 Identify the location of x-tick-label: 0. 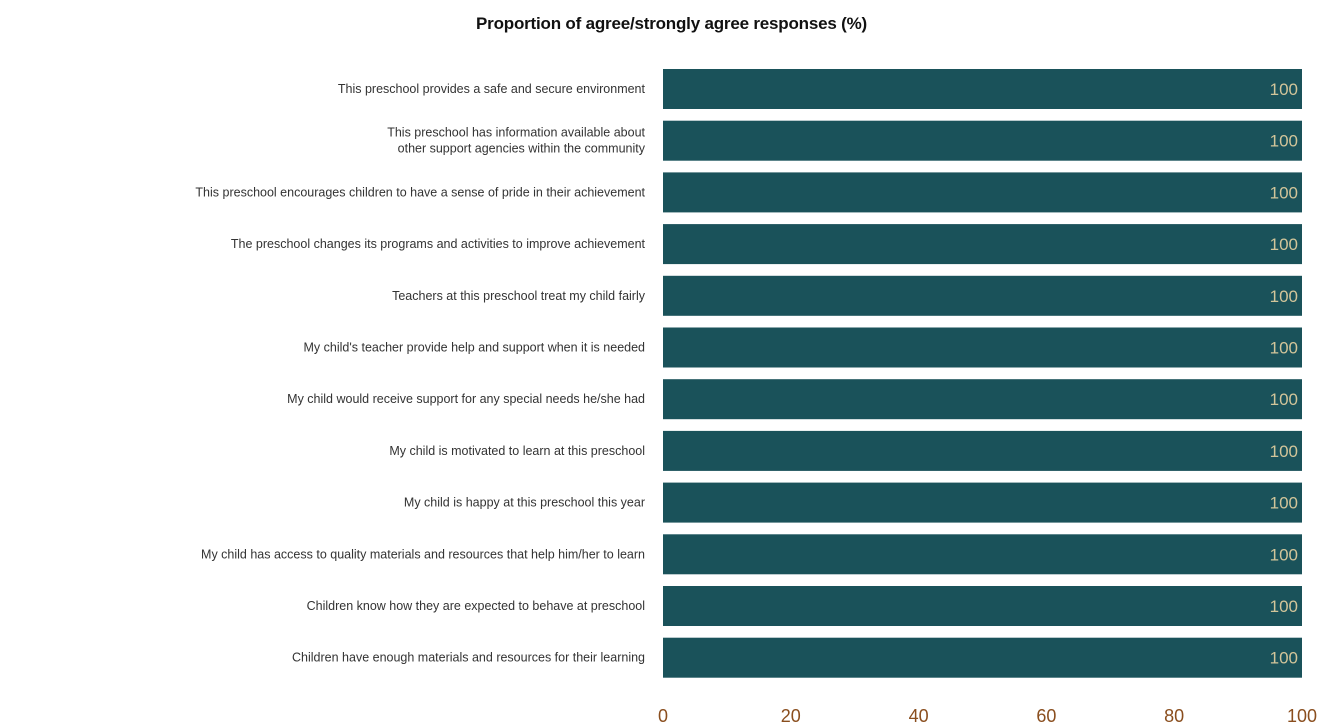
(663, 716).